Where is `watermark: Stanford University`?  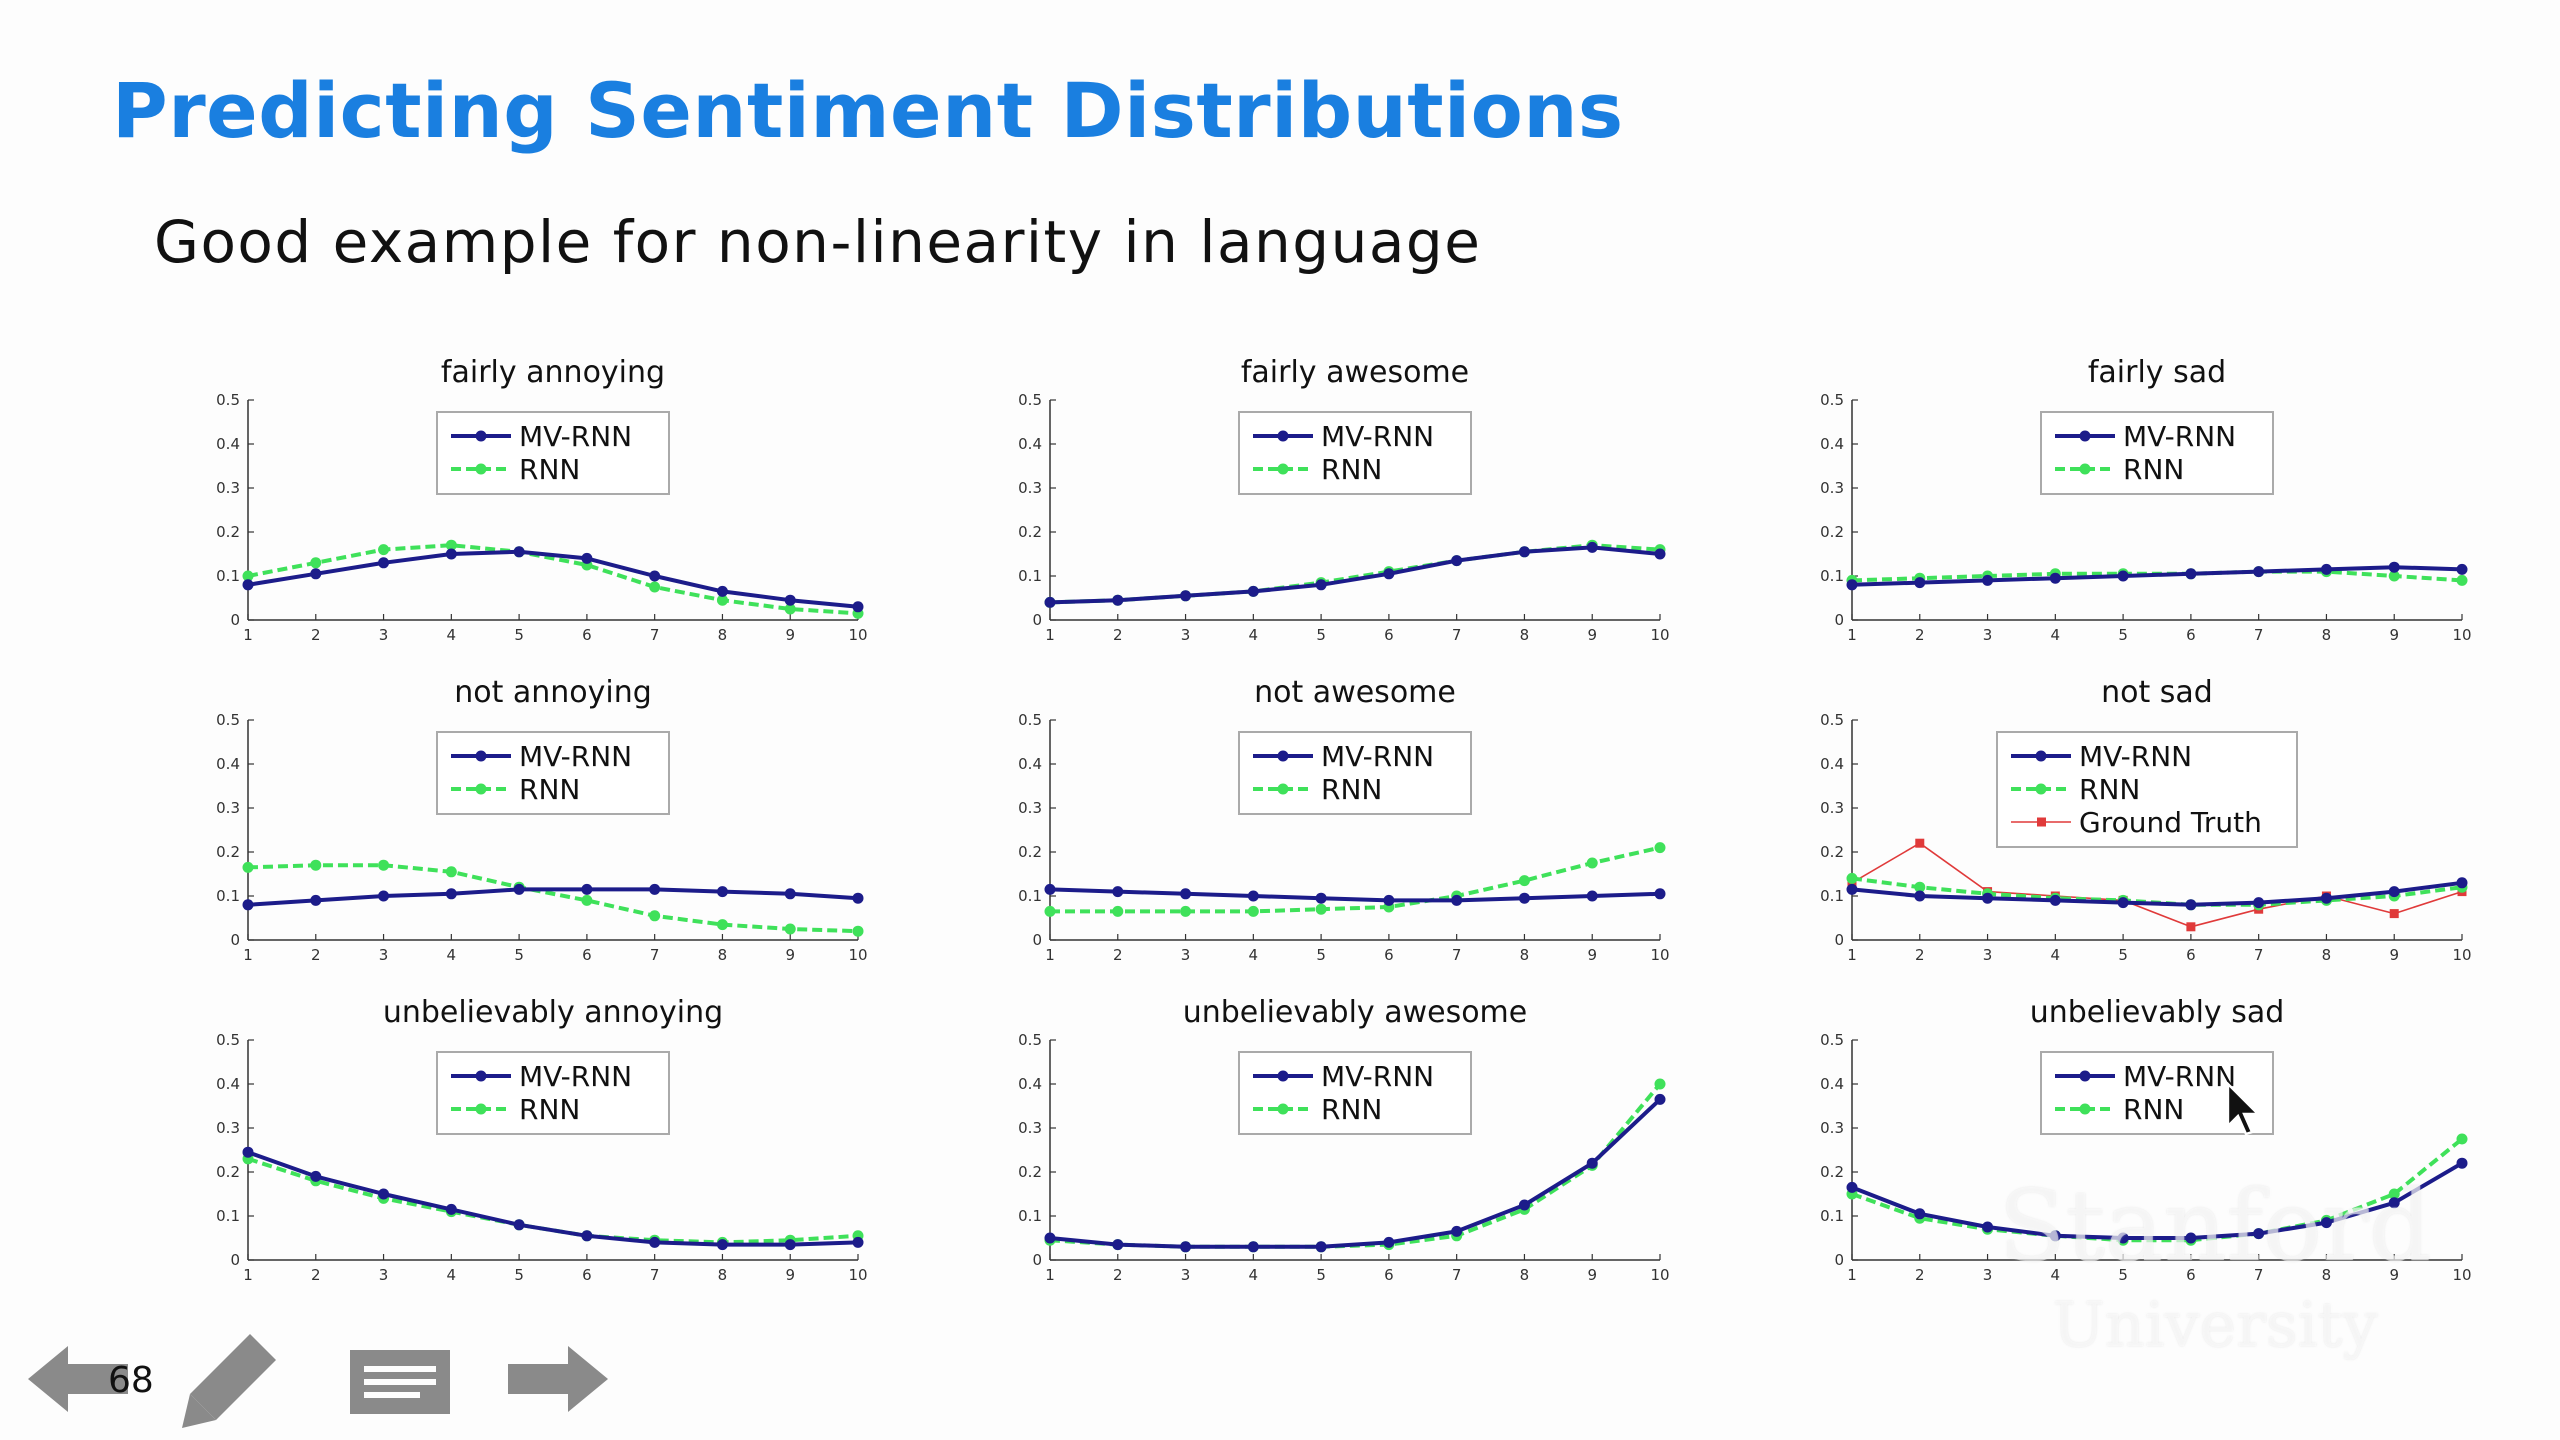 watermark: Stanford University is located at coordinates (2215, 1267).